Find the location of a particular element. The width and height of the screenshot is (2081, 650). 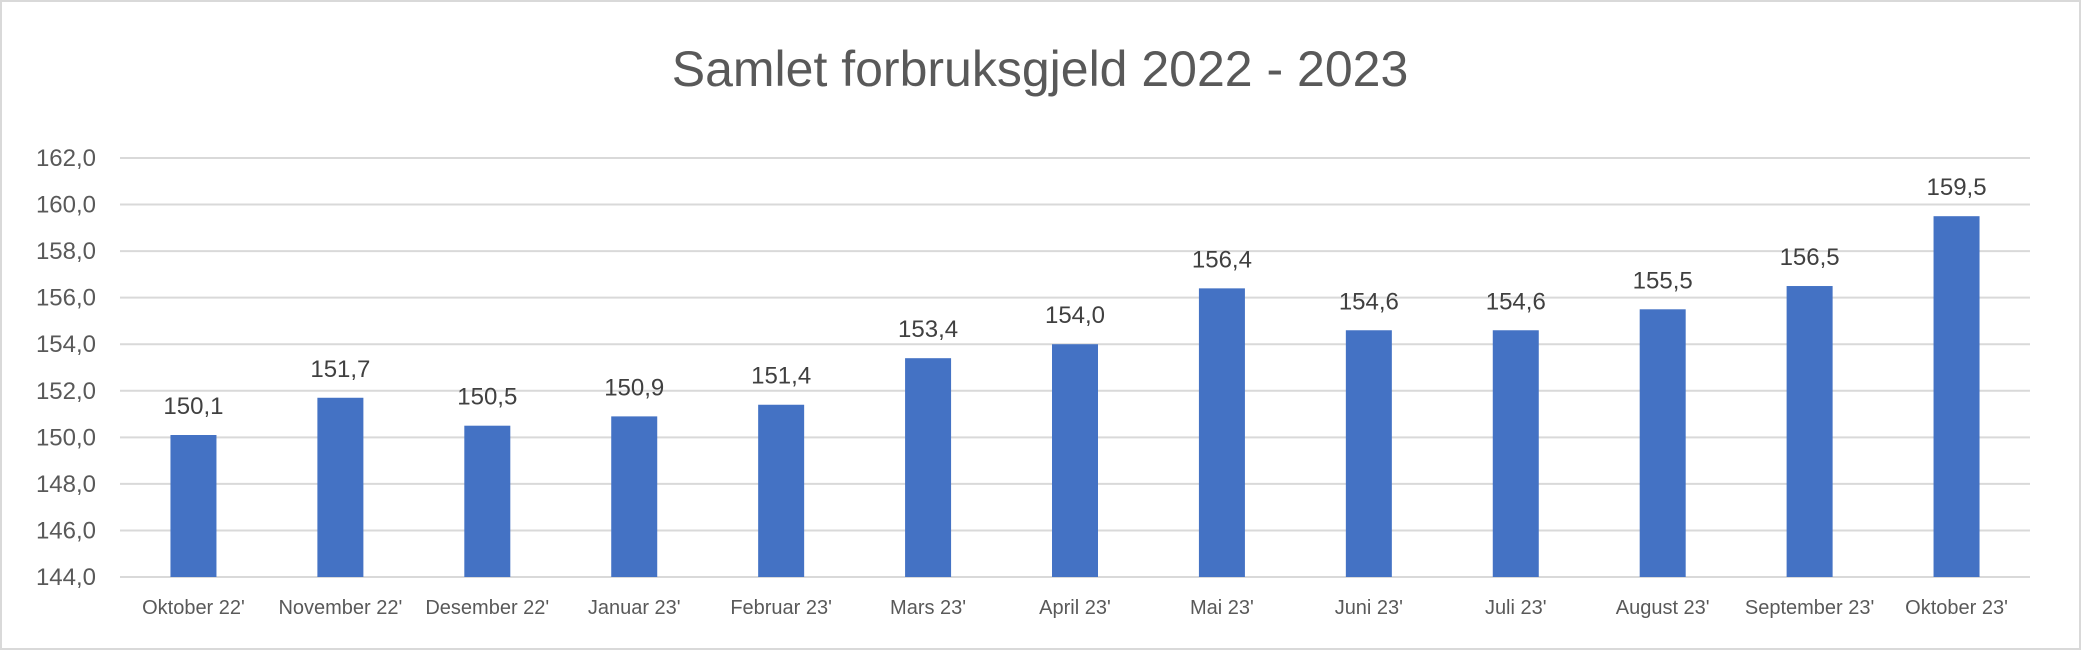

x-category-label: April 23' is located at coordinates (1075, 608).